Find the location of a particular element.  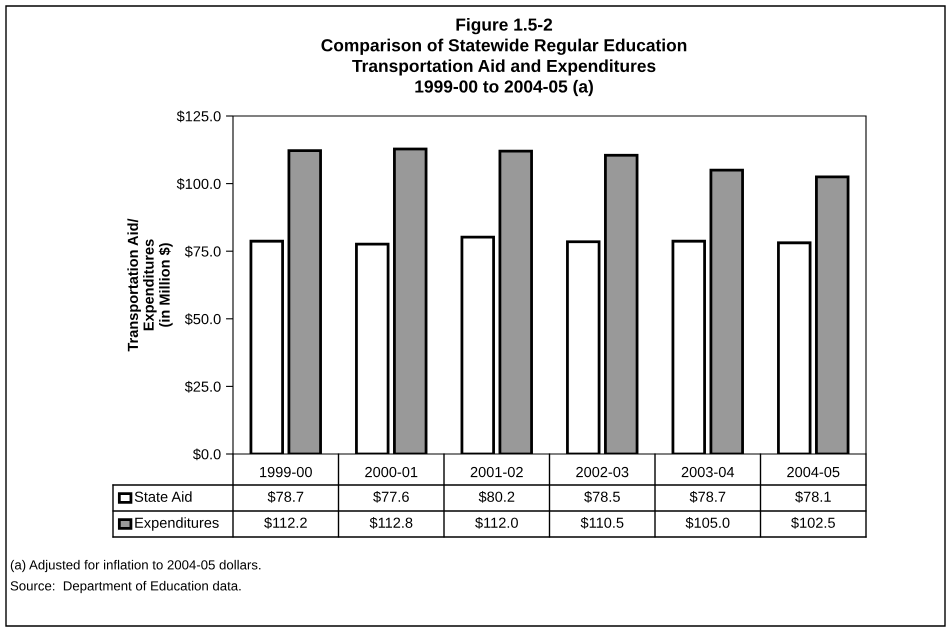

y-tick-label: $100.0 is located at coordinates (198, 184).